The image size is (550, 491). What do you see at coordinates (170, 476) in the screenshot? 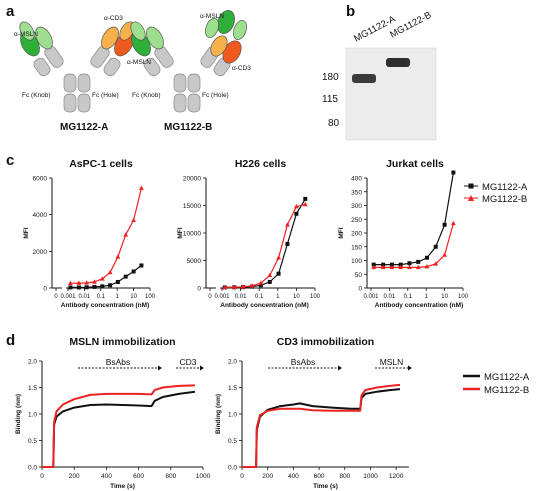
I see `x-tick-label: 800` at bounding box center [170, 476].